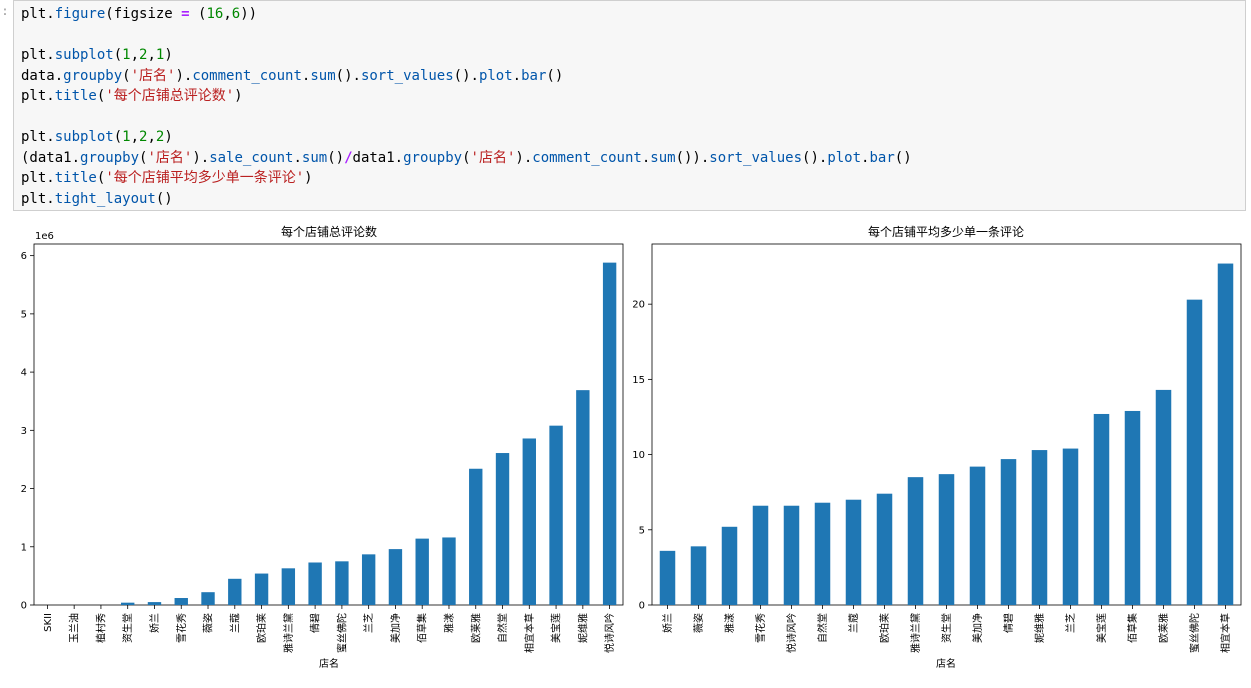 The image size is (1251, 688). I want to click on code-token: sort_values, so click(756, 157).